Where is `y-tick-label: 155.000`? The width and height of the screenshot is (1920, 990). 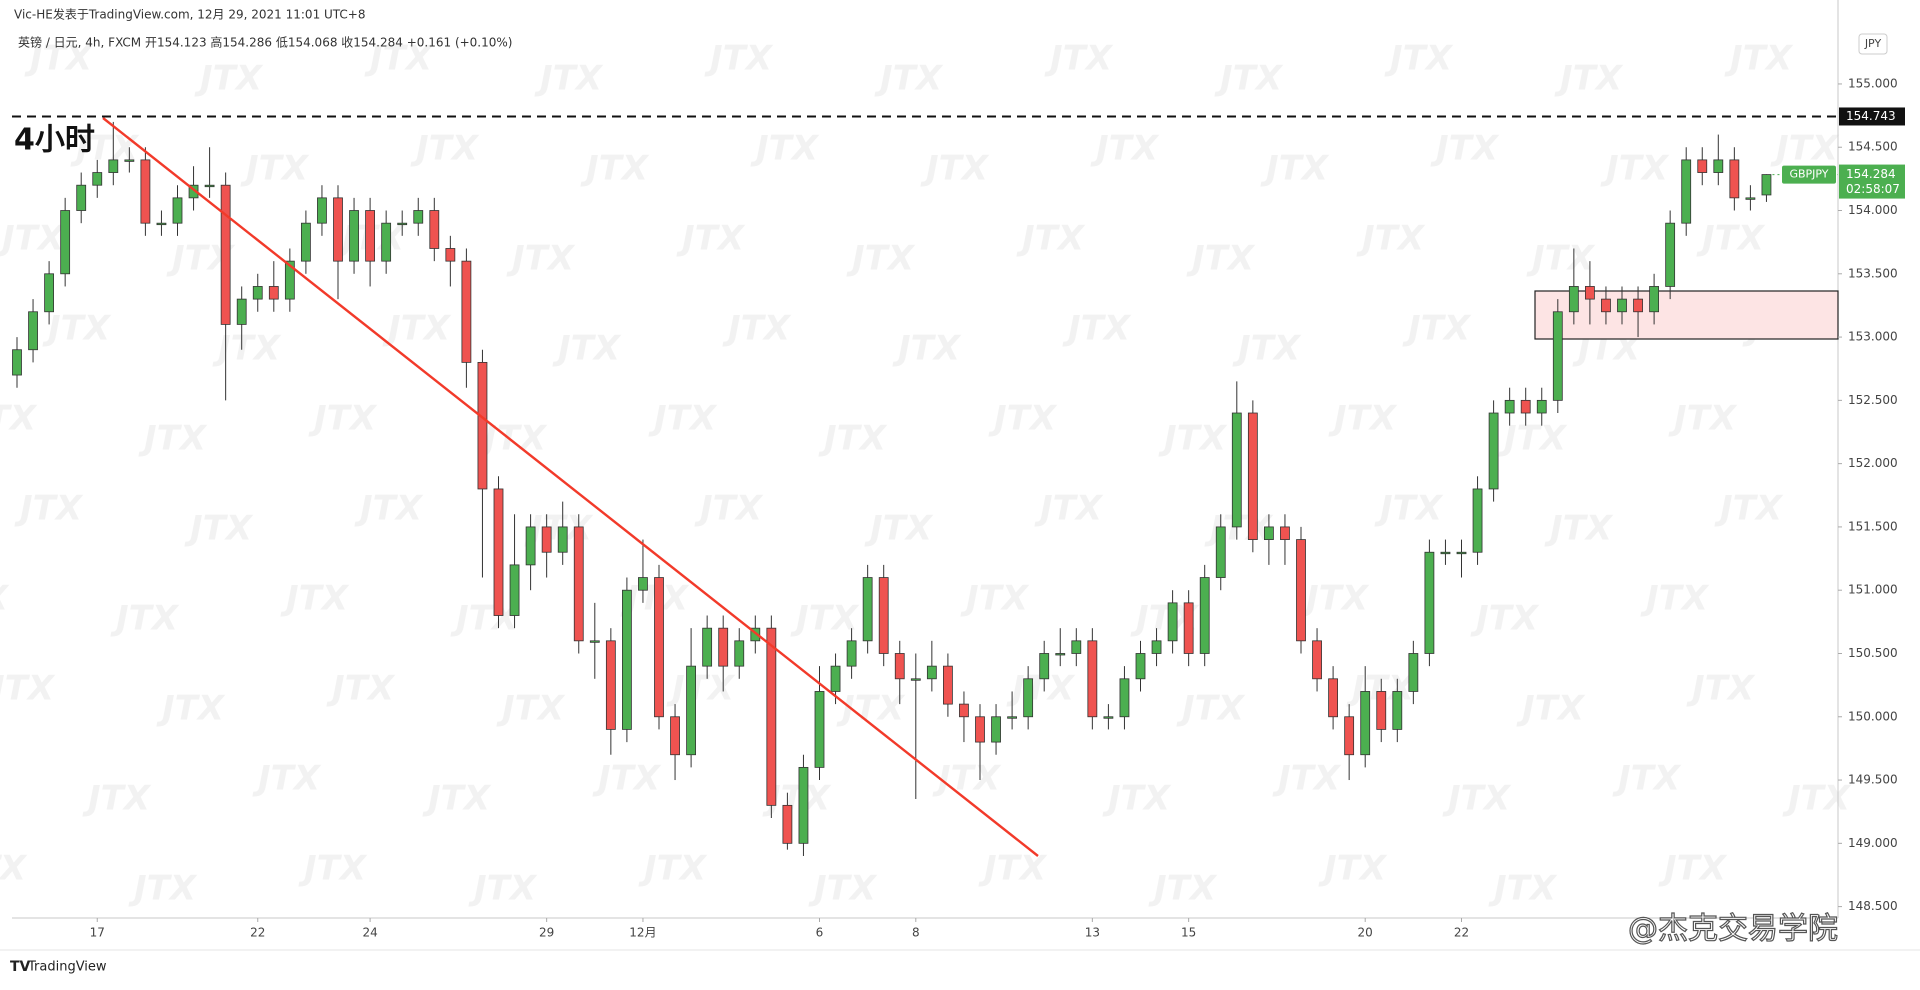 y-tick-label: 155.000 is located at coordinates (1873, 83).